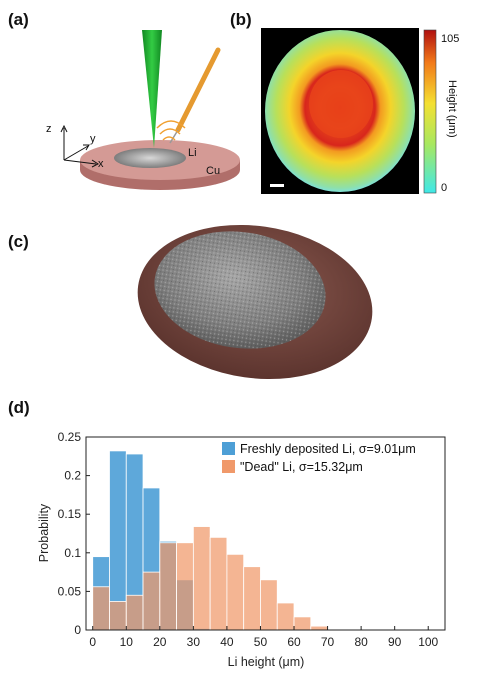  Describe the element at coordinates (228, 466) in the screenshot. I see `legend-swatch-dead` at that location.